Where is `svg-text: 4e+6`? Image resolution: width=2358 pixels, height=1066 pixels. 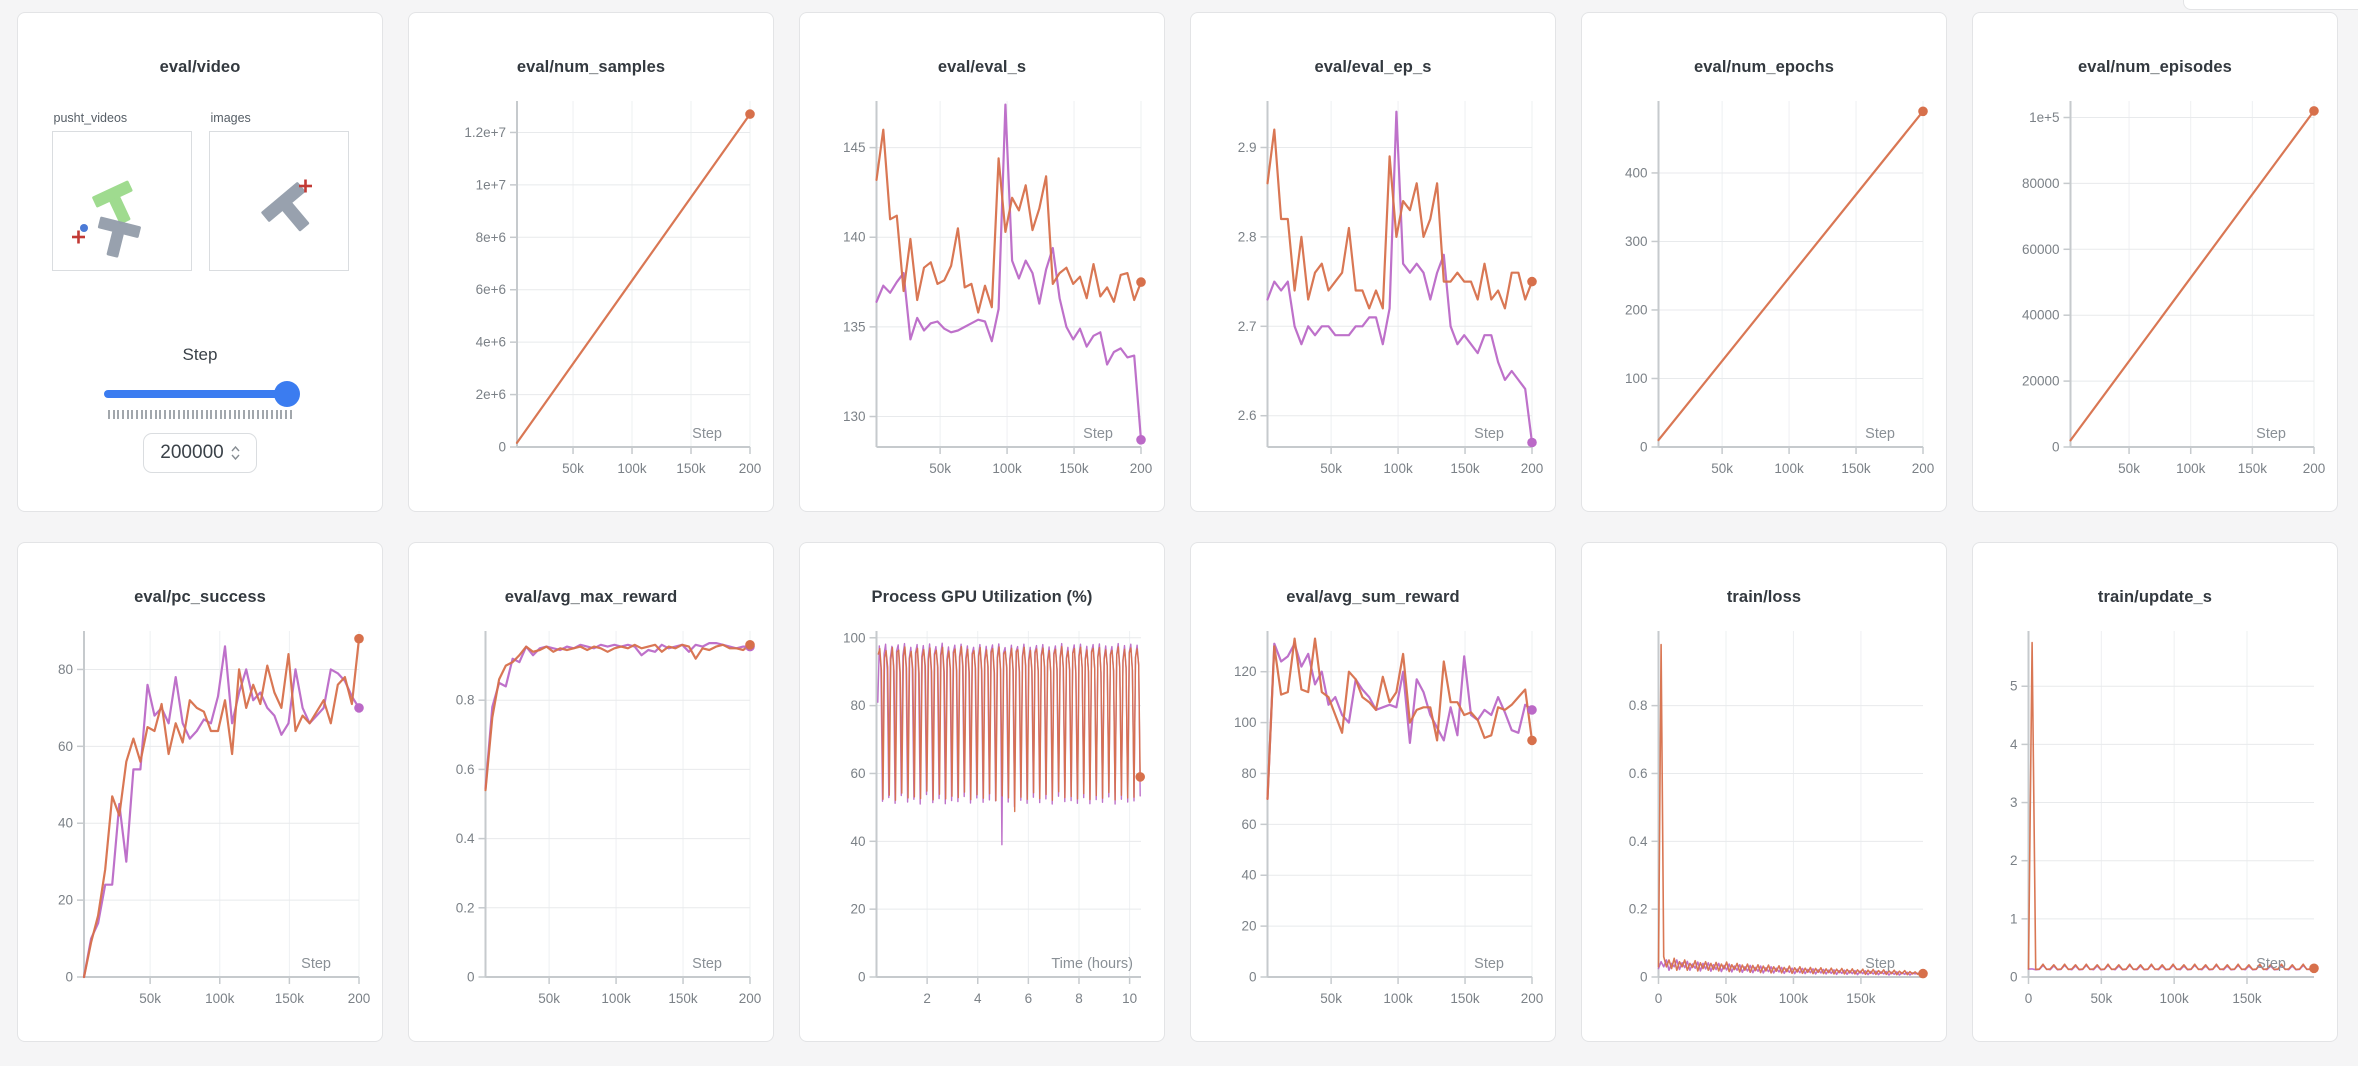
svg-text: 4e+6 is located at coordinates (491, 342).